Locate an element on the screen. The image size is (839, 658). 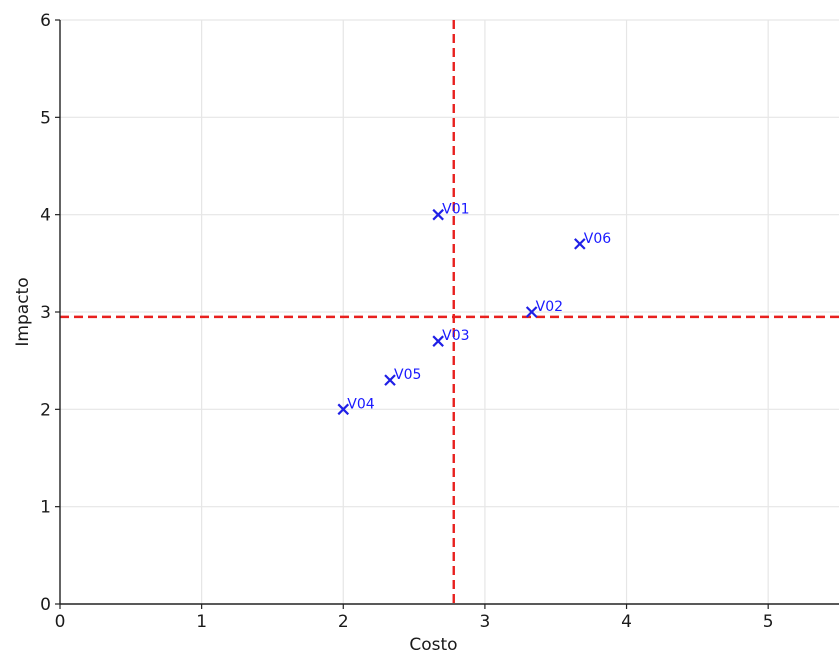
point-label: V05 is located at coordinates (407, 375).